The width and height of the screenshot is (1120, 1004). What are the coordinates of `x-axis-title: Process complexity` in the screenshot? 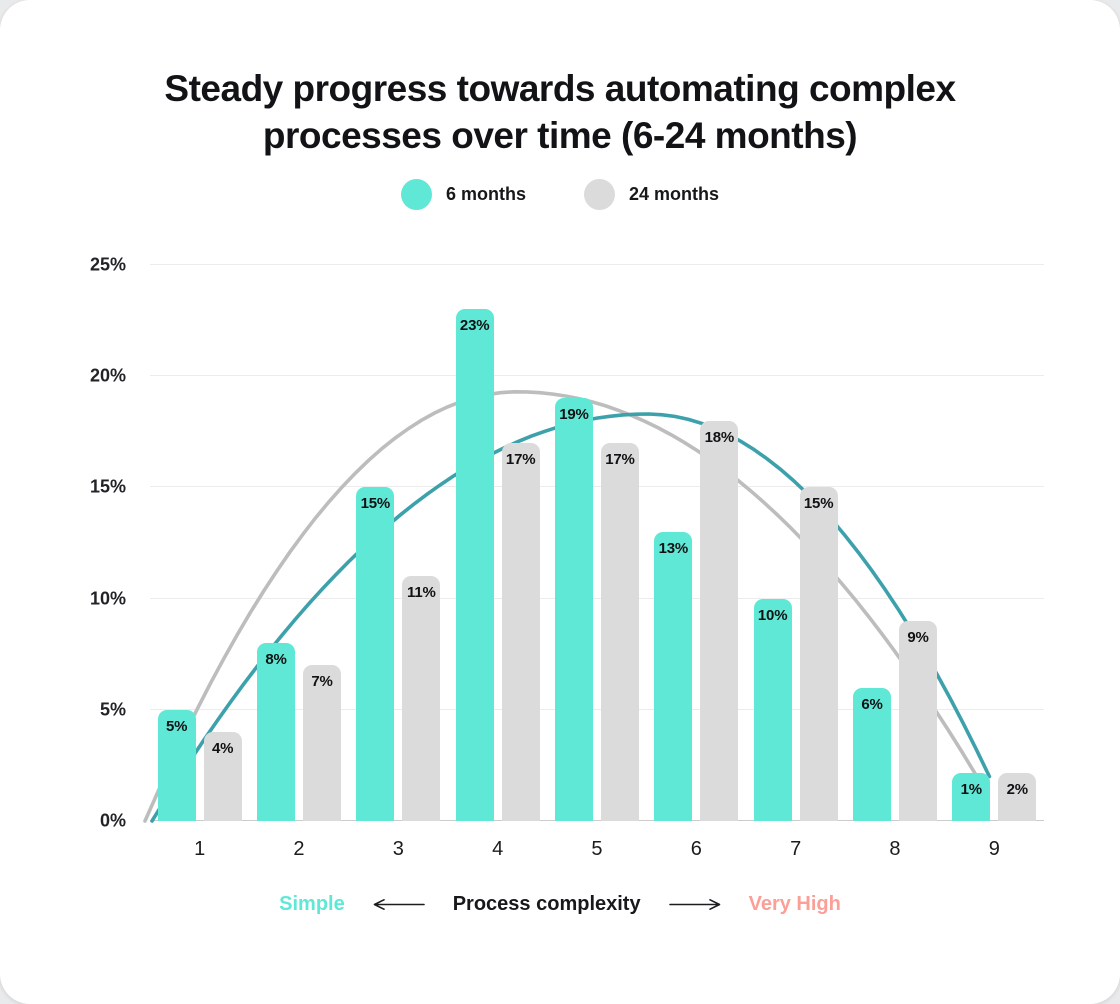 It's located at (546, 904).